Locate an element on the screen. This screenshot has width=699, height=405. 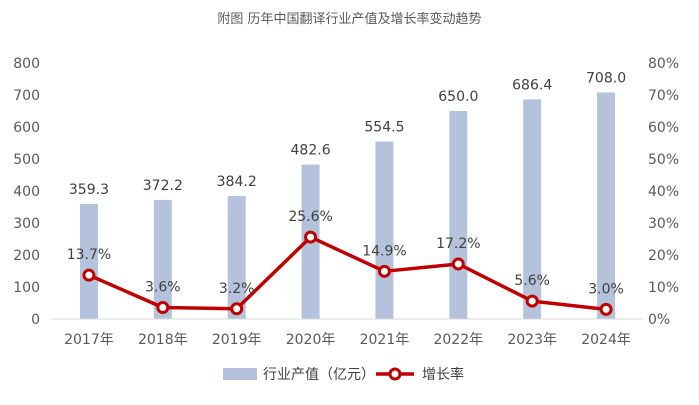
legend-bar-label: 行业产值（亿元） is located at coordinates (319, 375).